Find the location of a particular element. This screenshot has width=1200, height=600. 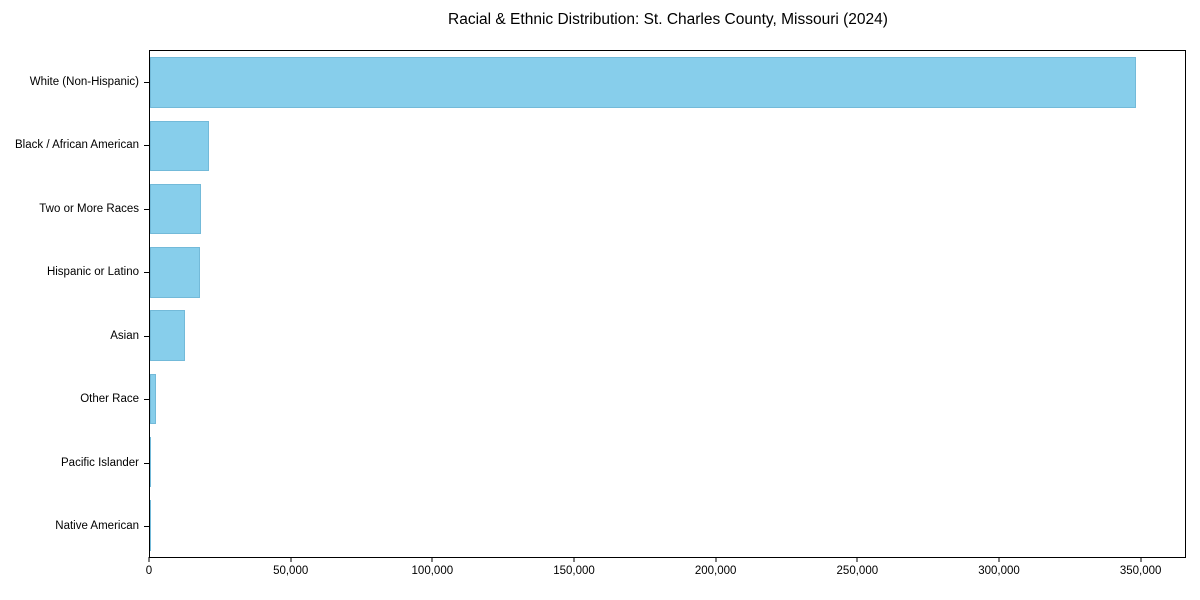

y-label-row: White (Non-Hispanic) is located at coordinates (74, 82).